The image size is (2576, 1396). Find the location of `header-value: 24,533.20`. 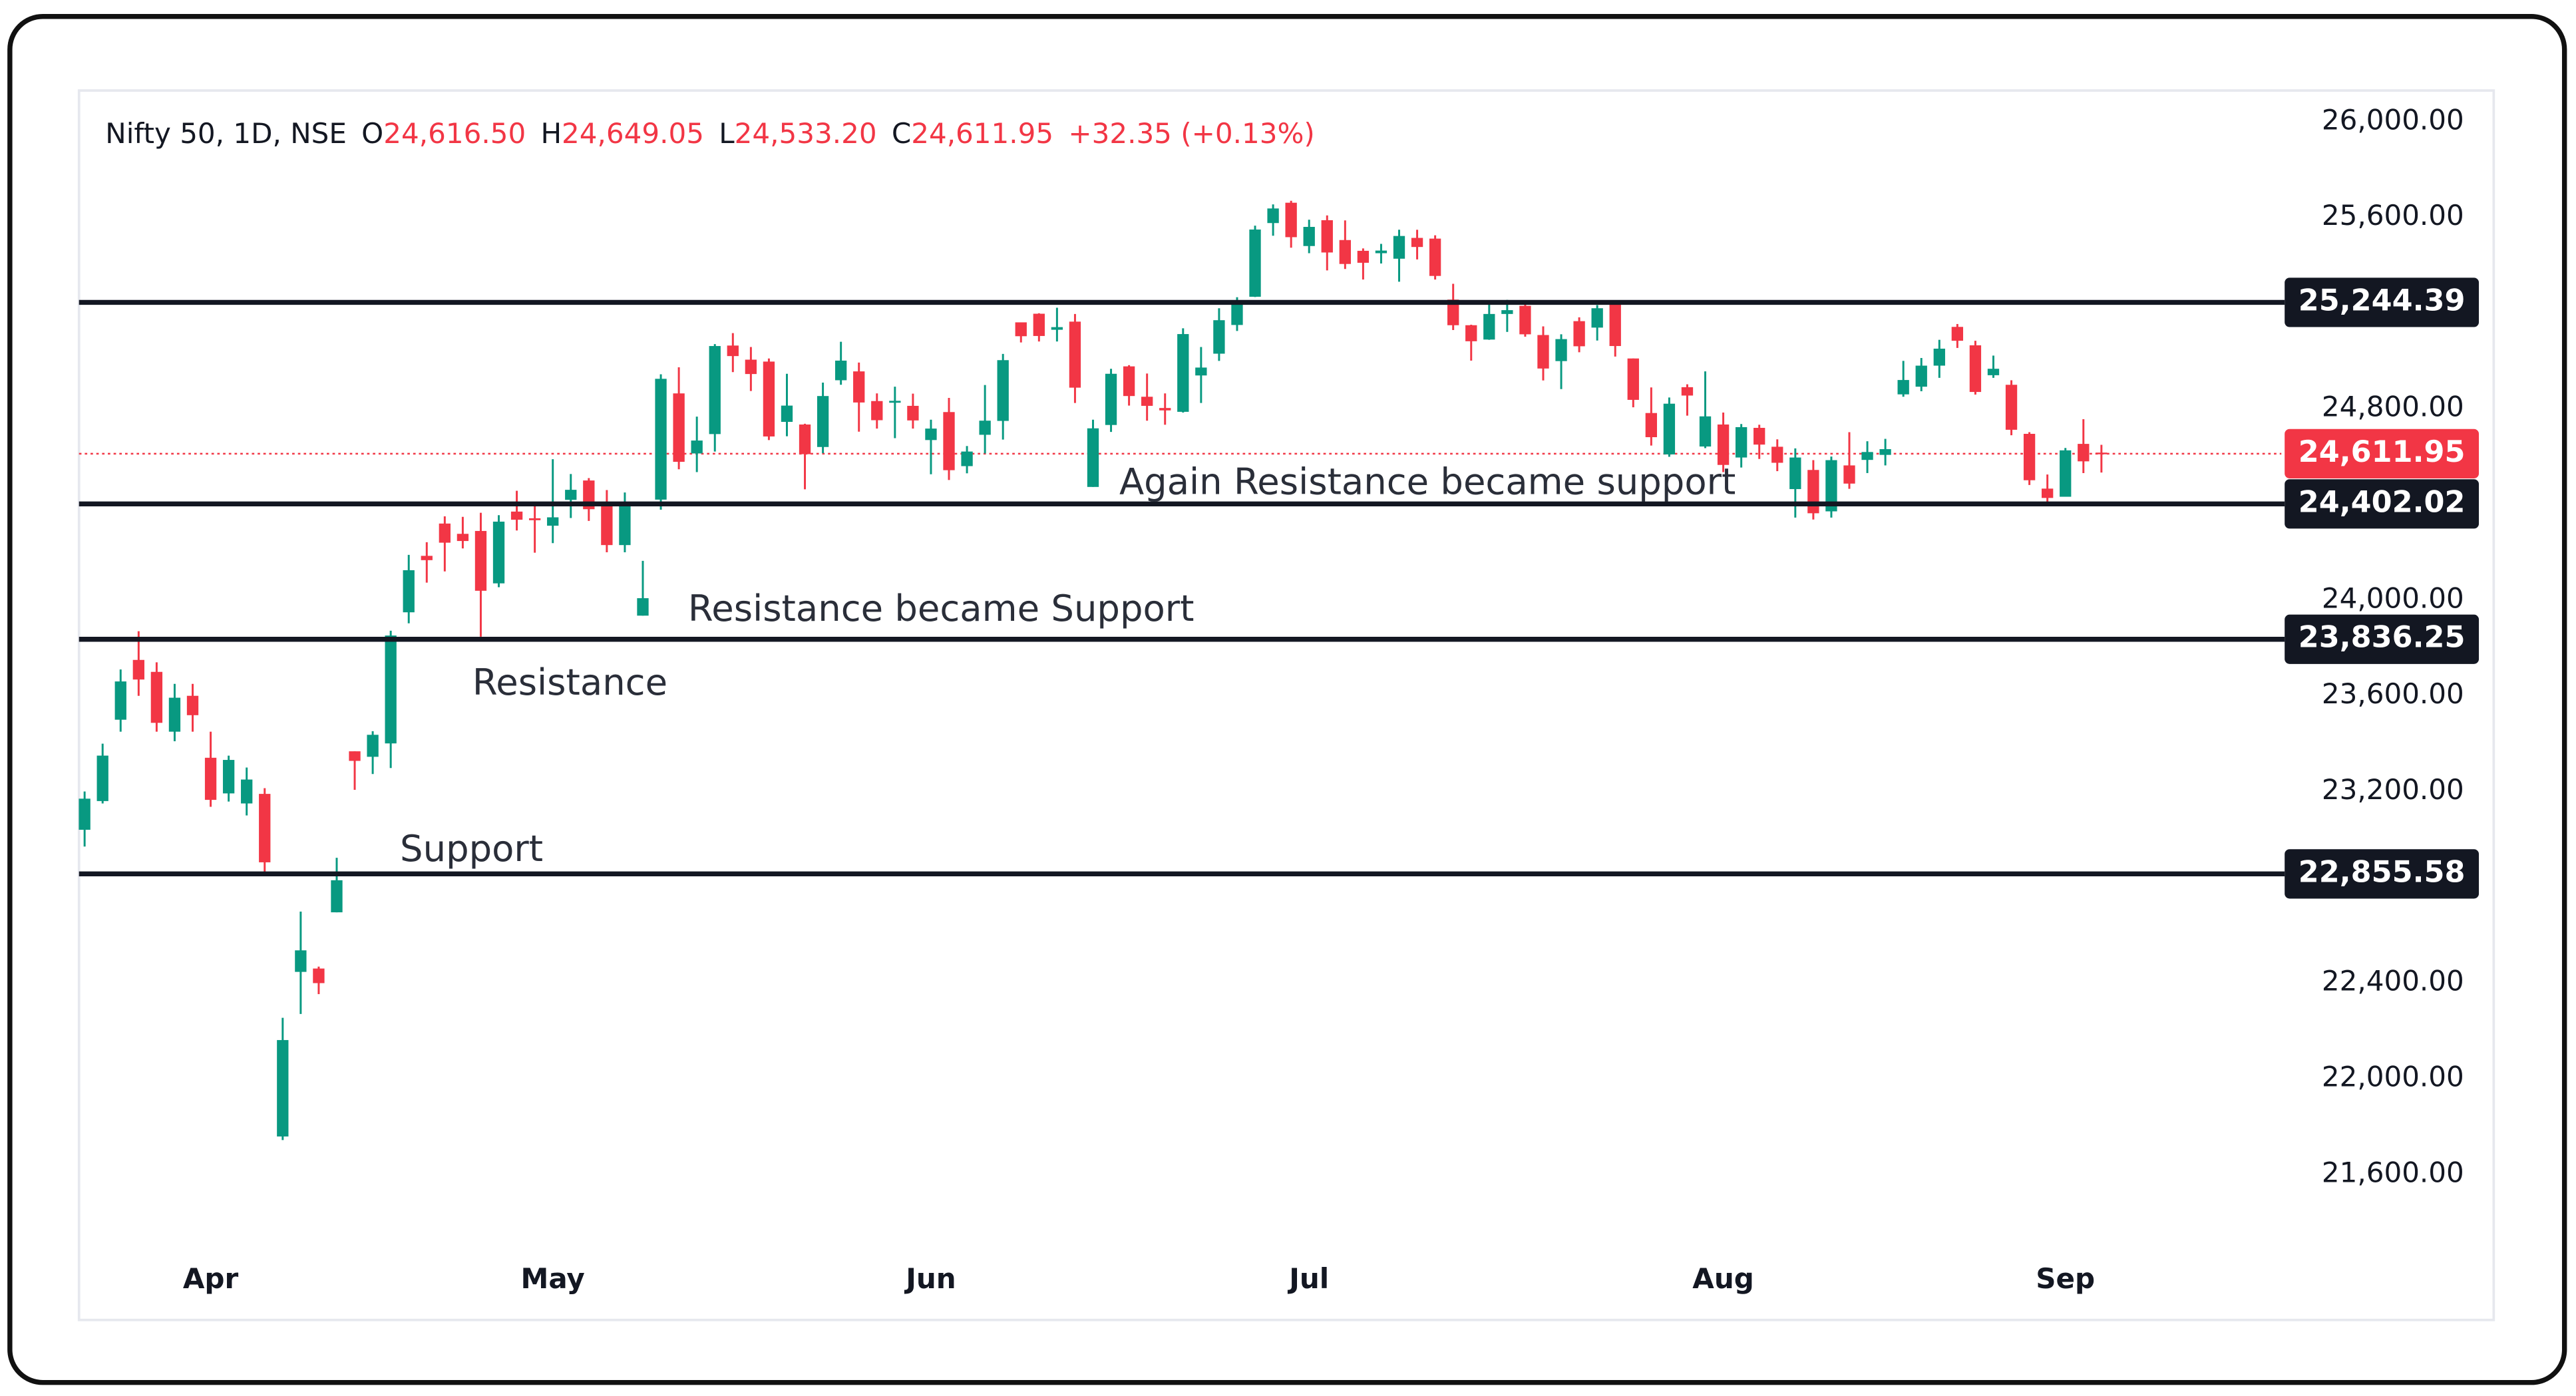

header-value: 24,533.20 is located at coordinates (806, 132).